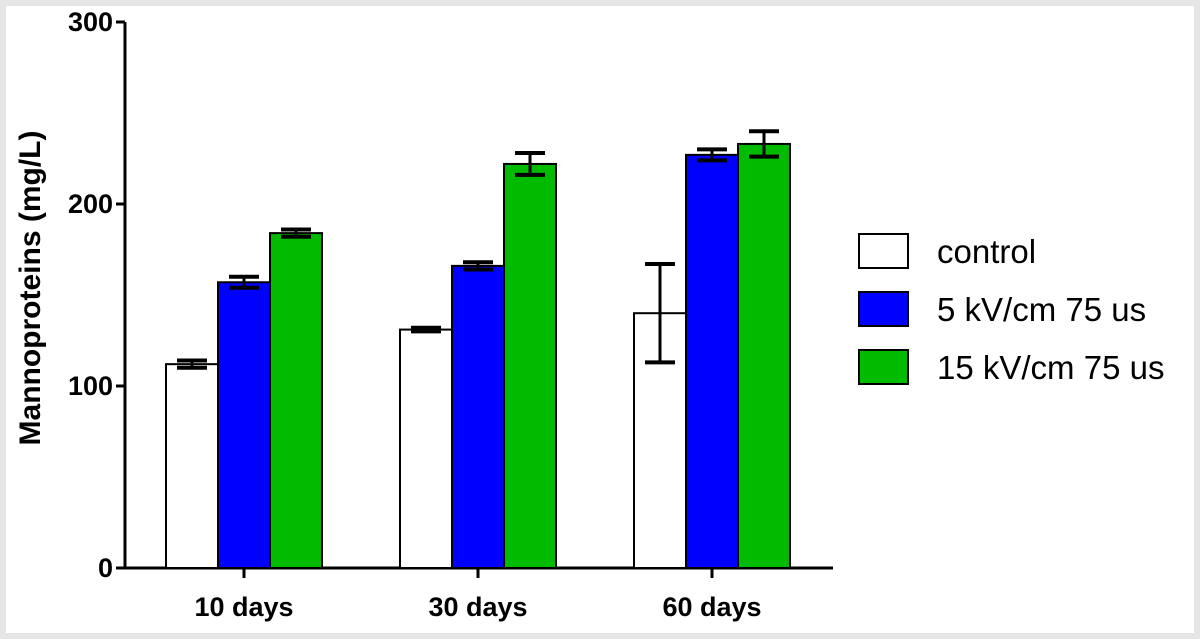  Describe the element at coordinates (90, 386) in the screenshot. I see `y-tick-label: 100` at that location.